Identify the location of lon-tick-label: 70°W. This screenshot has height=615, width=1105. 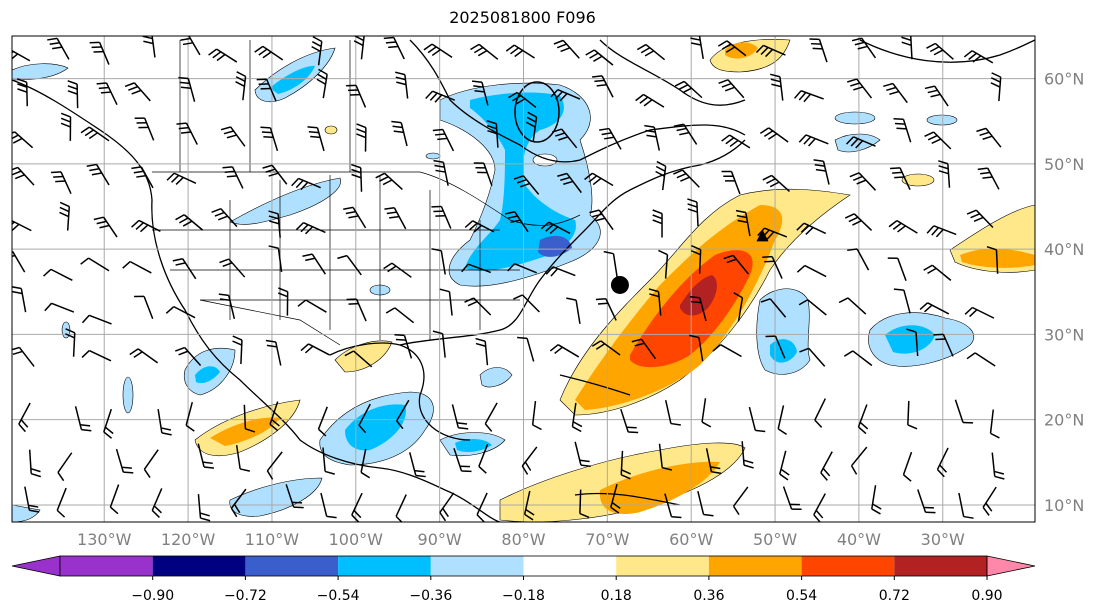
(607, 539).